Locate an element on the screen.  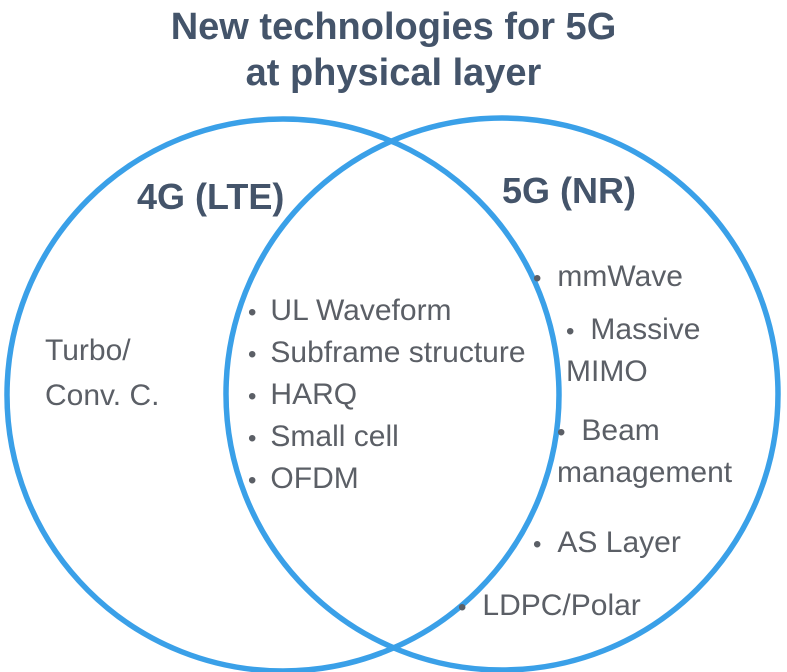
diagram-title-line1: New technologies for 5G is located at coordinates (393, 27).